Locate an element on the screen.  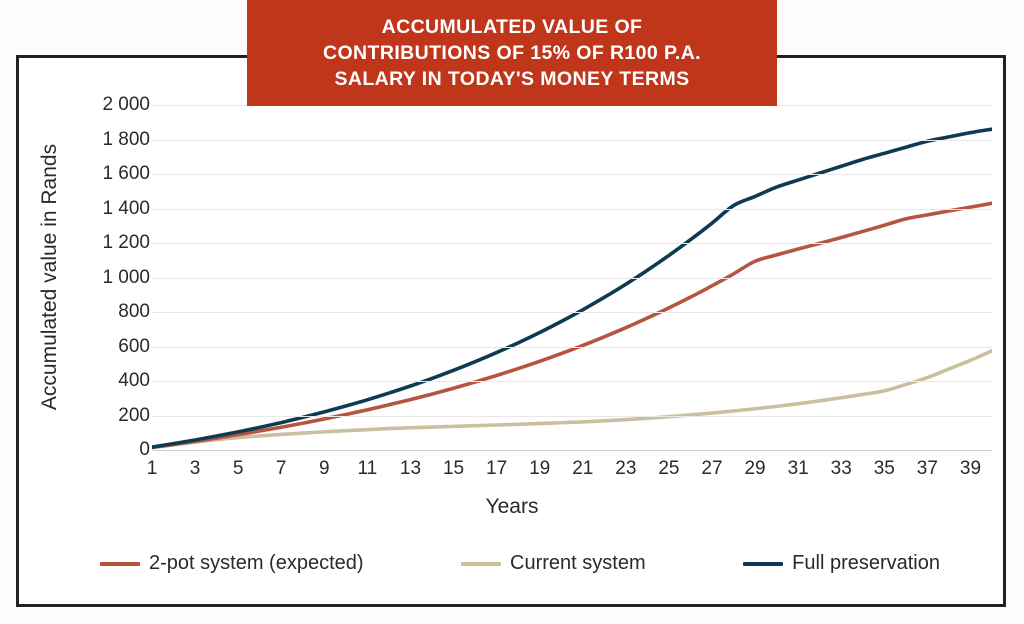
x-tick-label: 21 is located at coordinates (583, 468).